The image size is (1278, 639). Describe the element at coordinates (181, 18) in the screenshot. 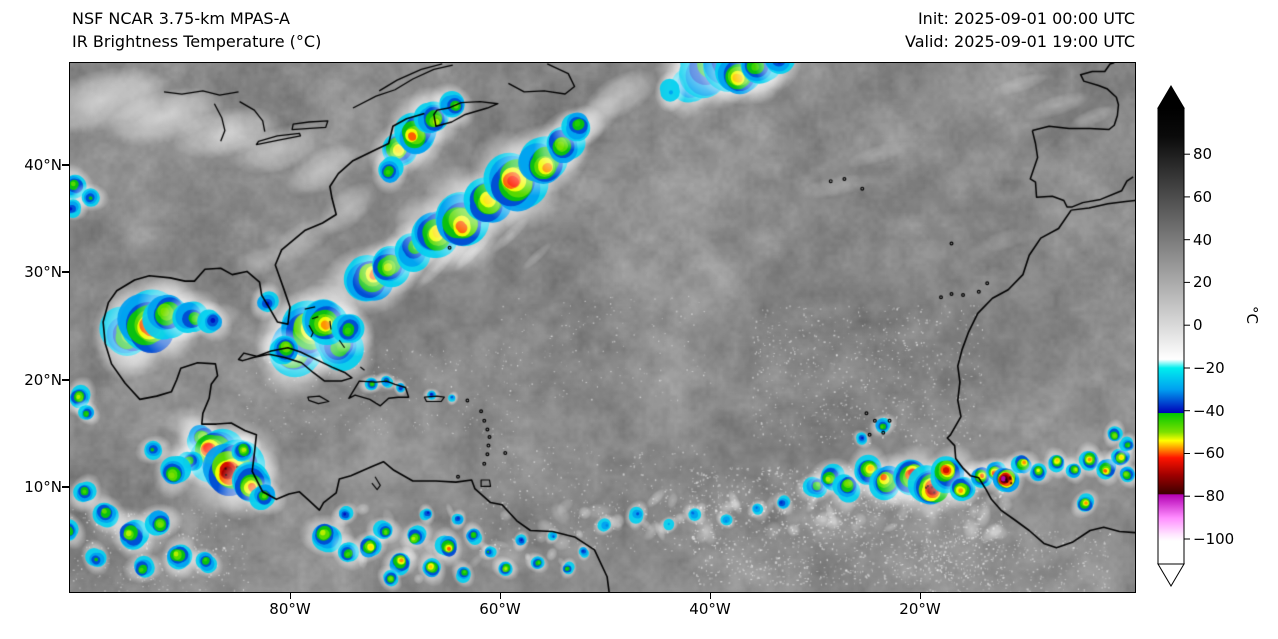

I see `model-title: NSF NCAR 3.75-km MPAS-A` at that location.